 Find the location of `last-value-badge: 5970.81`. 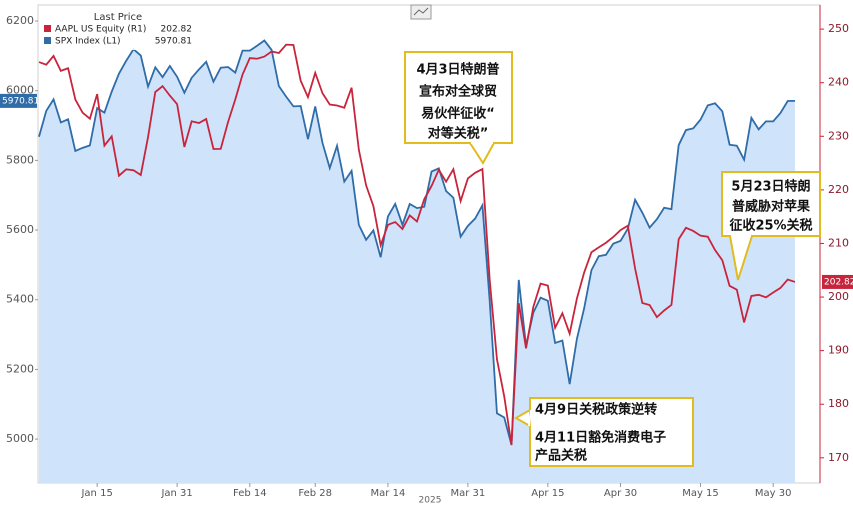

last-value-badge: 5970.81 is located at coordinates (19, 100).